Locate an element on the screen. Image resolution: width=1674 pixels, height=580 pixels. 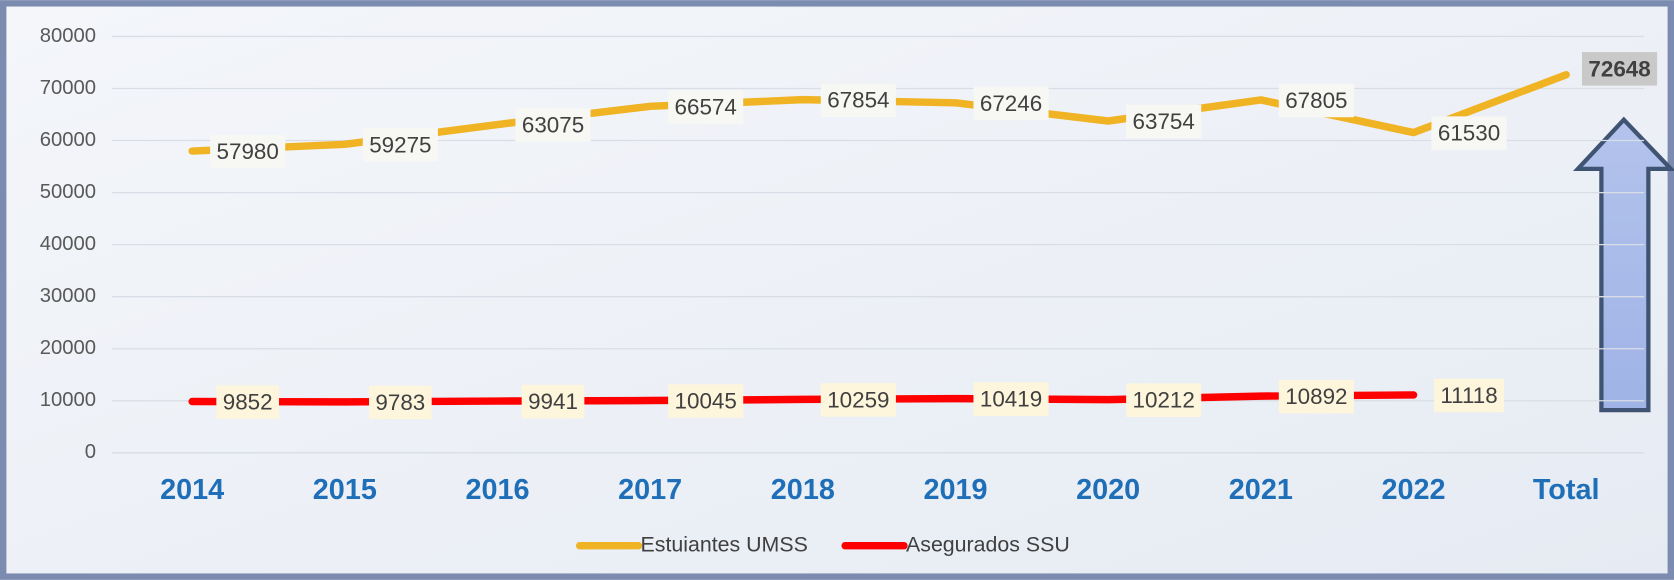
data-label: 63754 is located at coordinates (1164, 121).